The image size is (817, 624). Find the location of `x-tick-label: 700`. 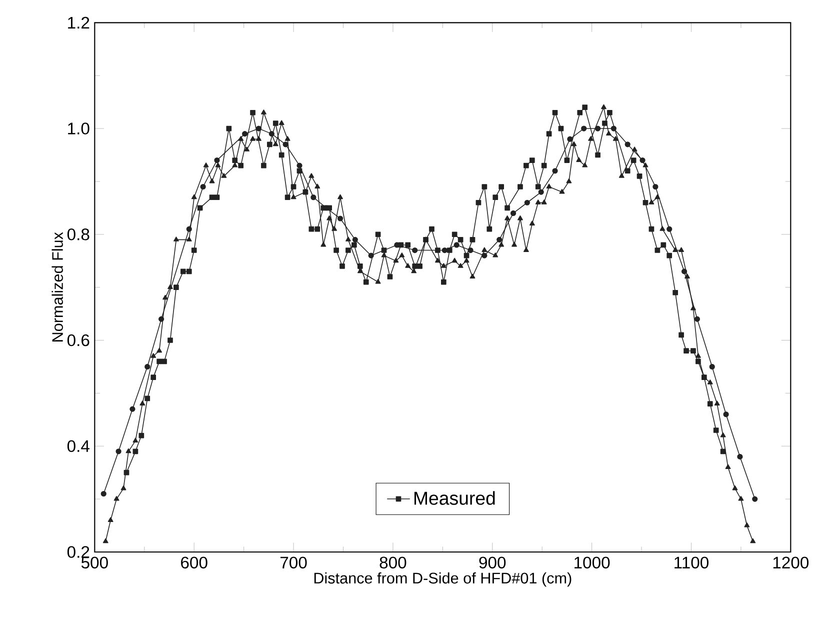

x-tick-label: 700 is located at coordinates (293, 562).